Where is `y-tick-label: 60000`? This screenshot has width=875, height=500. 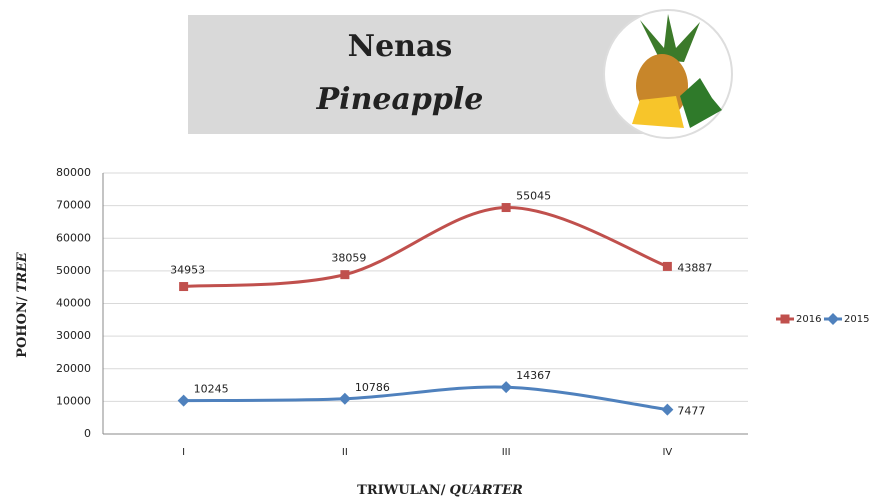
y-tick-label: 60000 is located at coordinates (73, 237).